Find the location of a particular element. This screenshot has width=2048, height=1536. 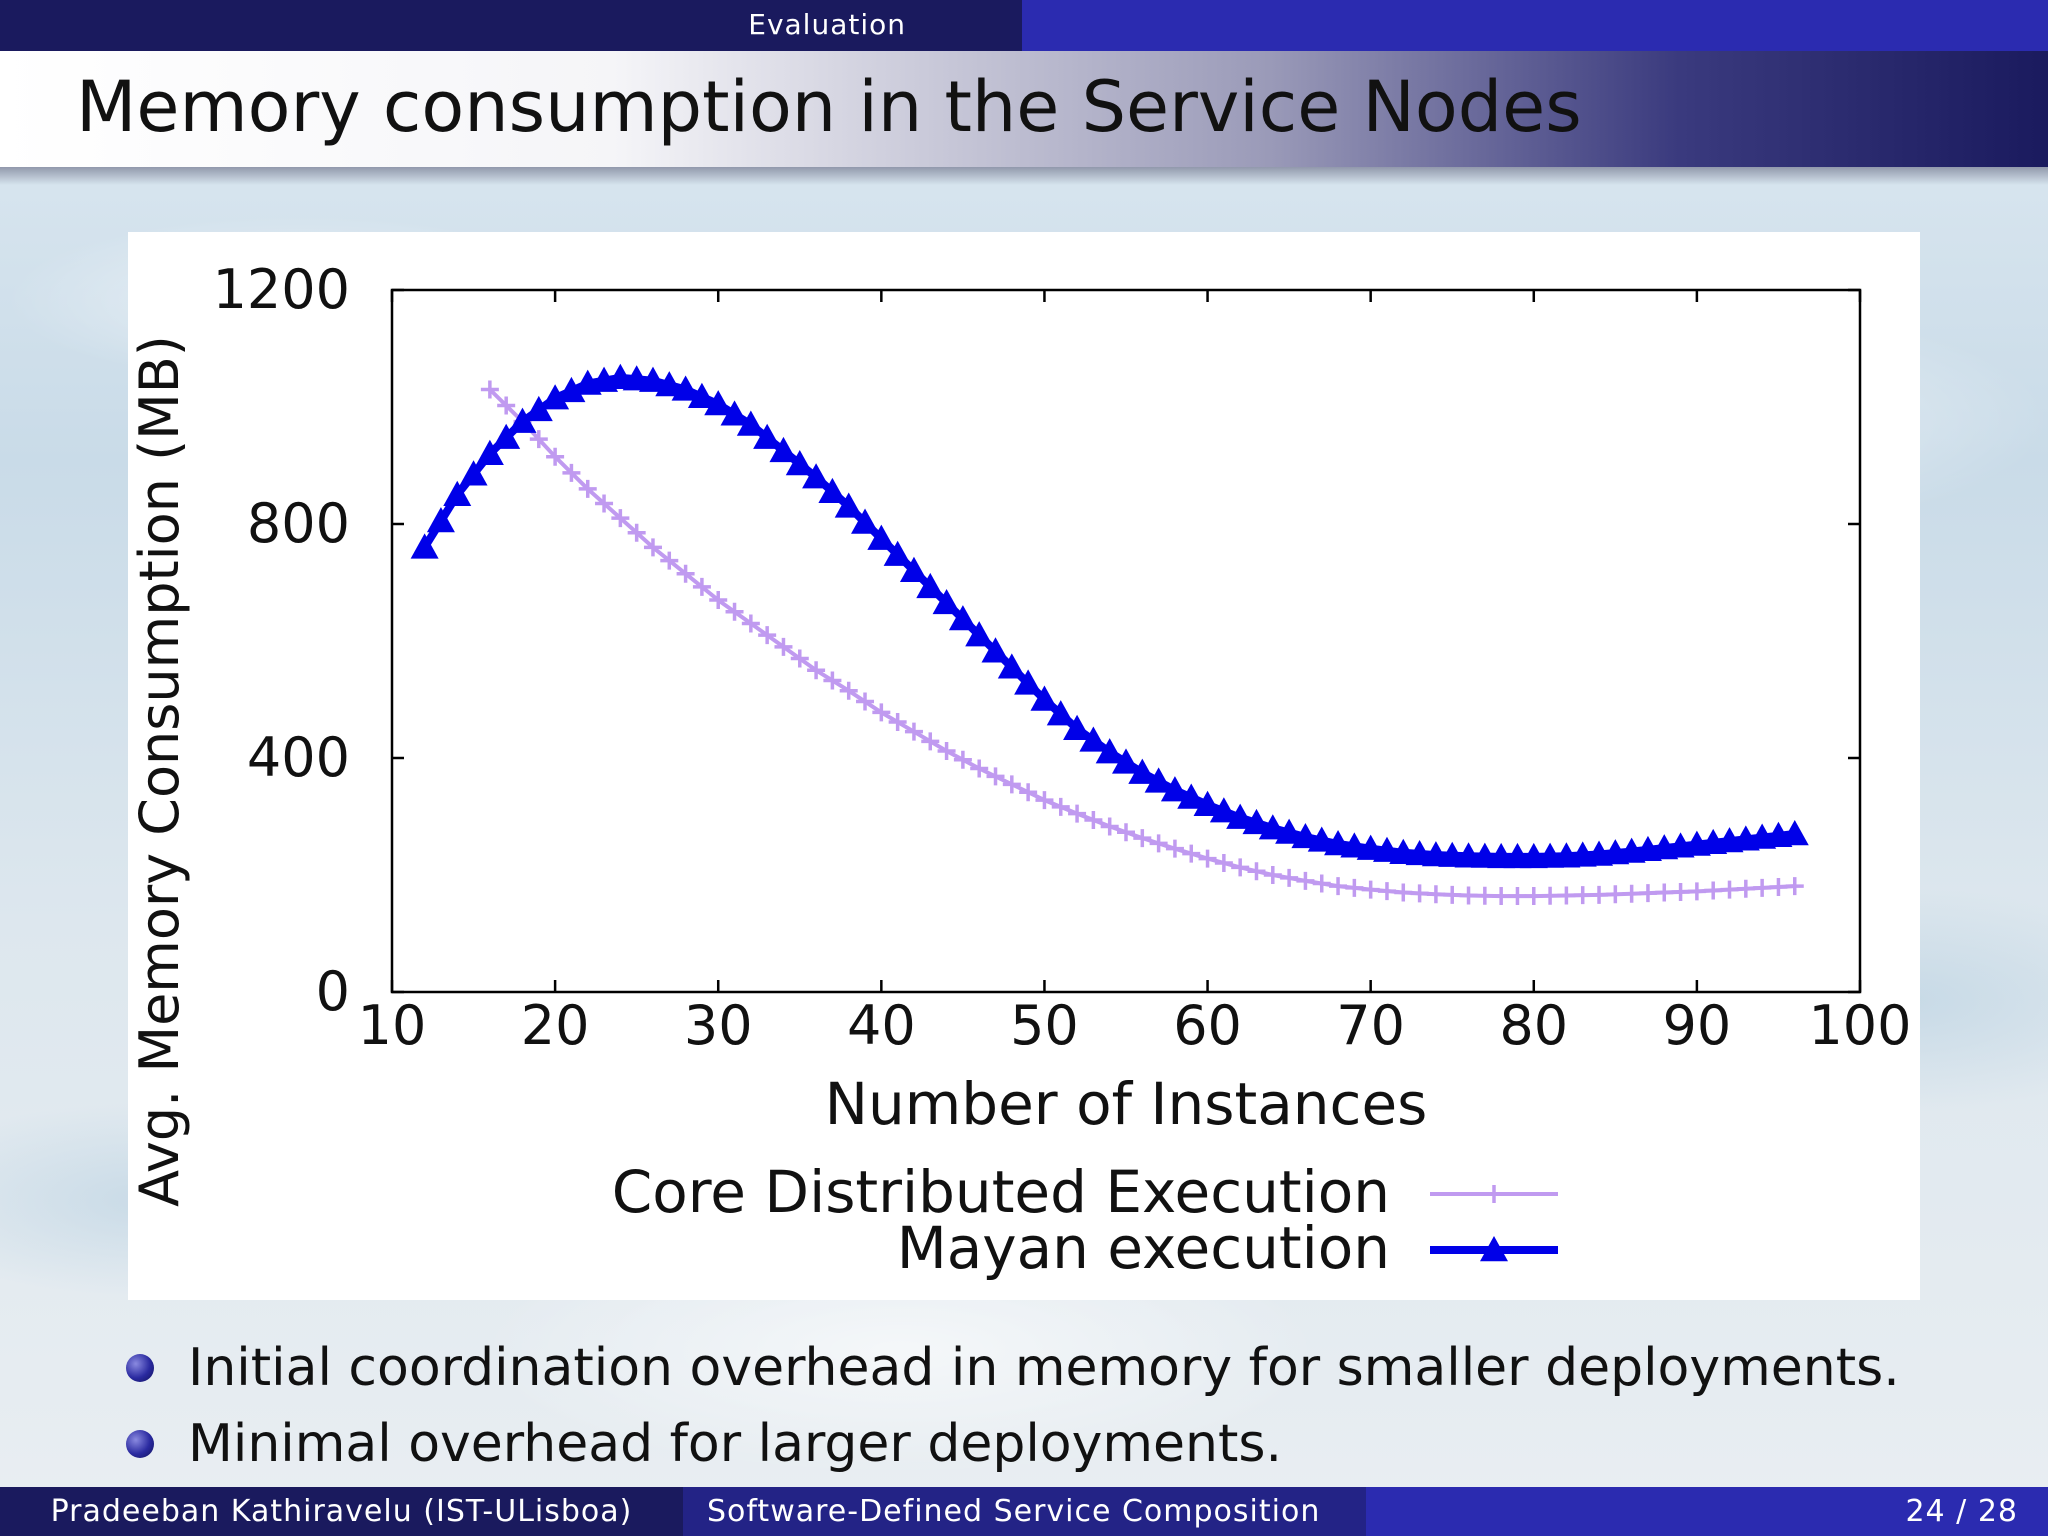

title-bar-shadow is located at coordinates (1024, 176).